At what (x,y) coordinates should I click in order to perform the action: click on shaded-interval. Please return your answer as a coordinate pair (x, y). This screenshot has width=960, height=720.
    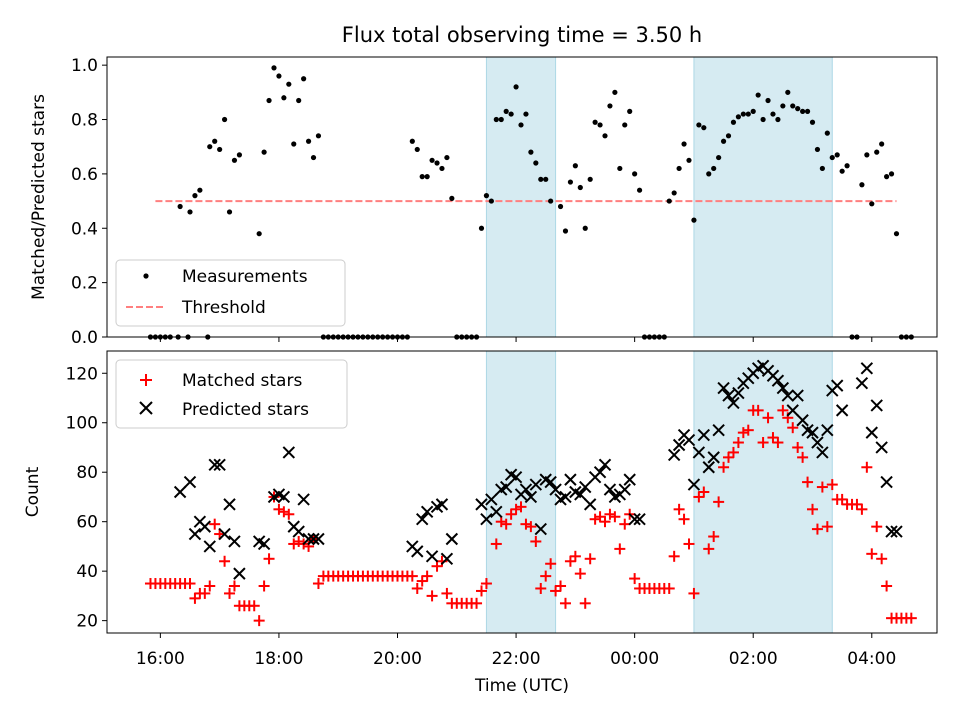
    Looking at the image, I should click on (521, 197).